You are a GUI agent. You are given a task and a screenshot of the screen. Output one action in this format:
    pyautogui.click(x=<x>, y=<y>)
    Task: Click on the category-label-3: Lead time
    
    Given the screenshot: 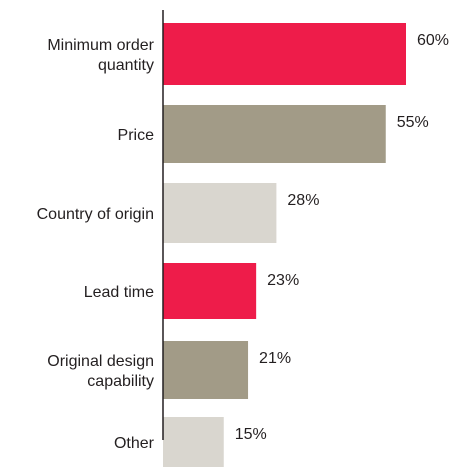 What is the action you would take?
    pyautogui.click(x=119, y=292)
    